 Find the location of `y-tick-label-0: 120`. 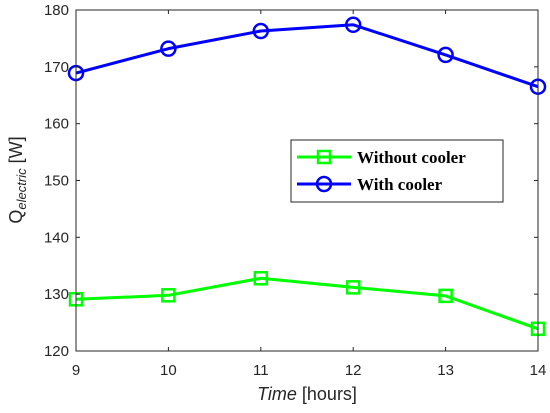

y-tick-label-0: 120 is located at coordinates (56, 351).